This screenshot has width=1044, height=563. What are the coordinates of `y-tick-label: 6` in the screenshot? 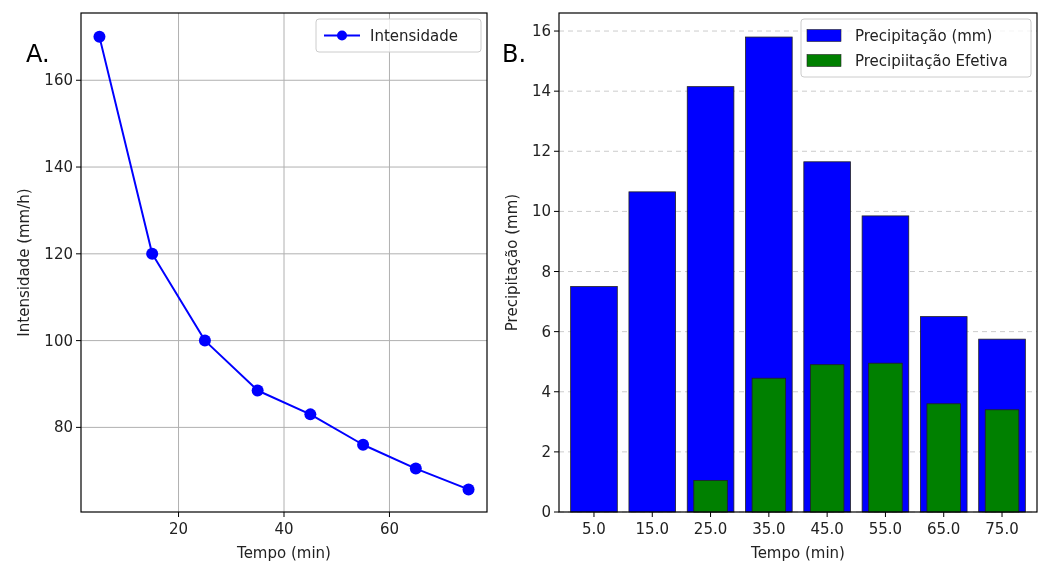 It's located at (546, 331).